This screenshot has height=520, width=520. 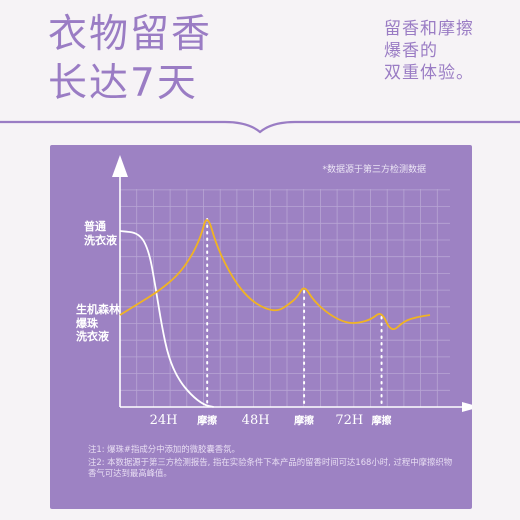 I want to click on ylabel-beads-line: 洗衣液, so click(x=92, y=336).